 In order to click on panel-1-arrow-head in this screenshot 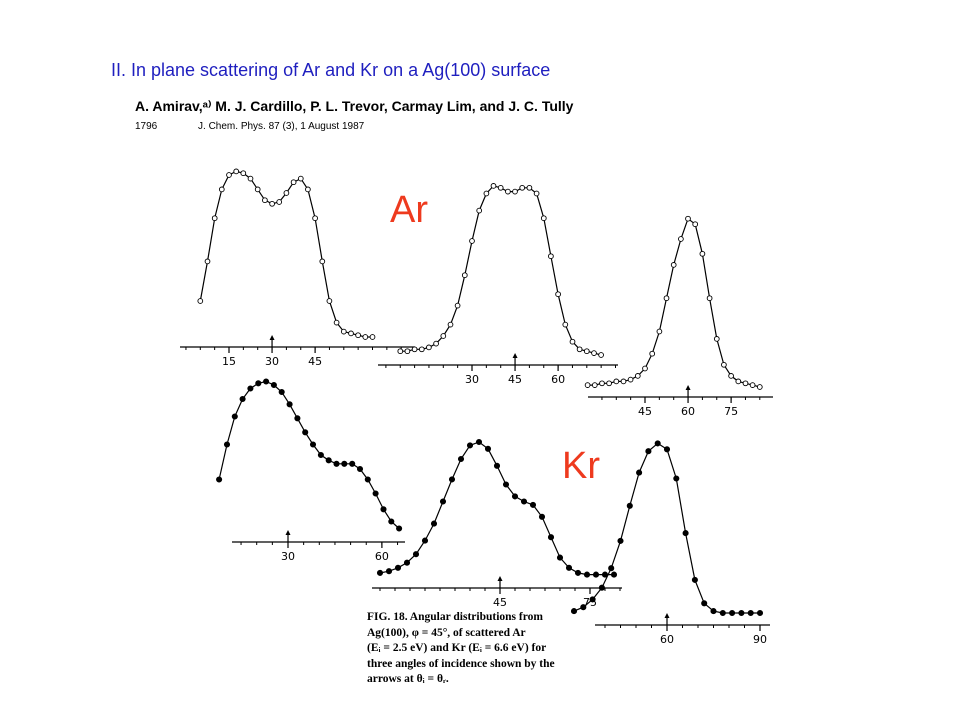, I will do `click(272, 337)`.